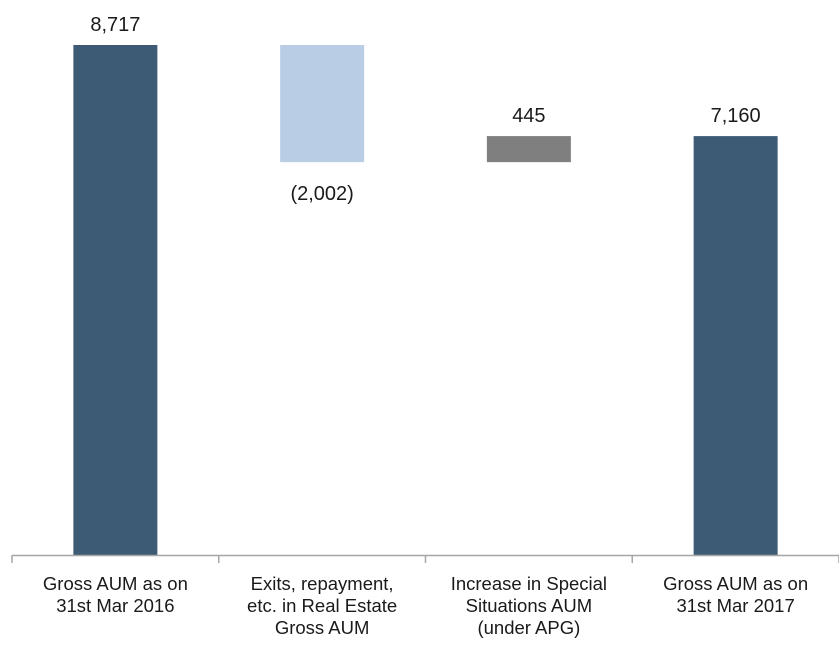 This screenshot has width=839, height=651. I want to click on category-label-3-line-2: Situations AUM, so click(529, 605).